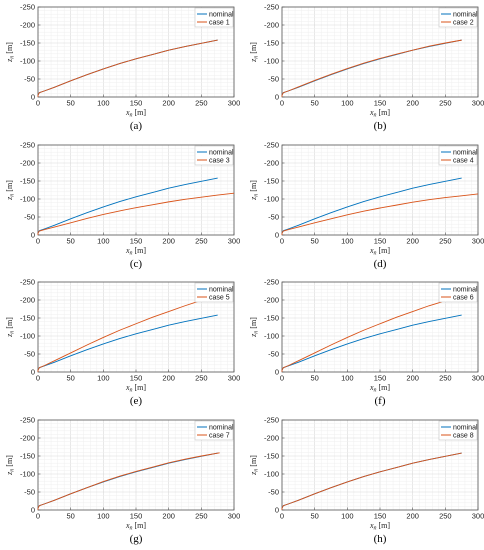  Describe the element at coordinates (136, 539) in the screenshot. I see `panel-label: (g)` at that location.